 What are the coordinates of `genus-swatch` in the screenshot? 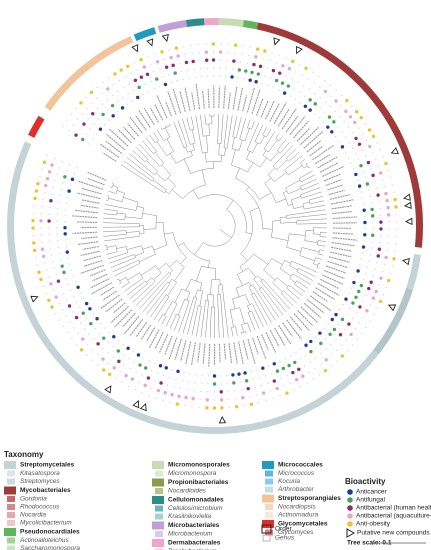 It's located at (159, 491).